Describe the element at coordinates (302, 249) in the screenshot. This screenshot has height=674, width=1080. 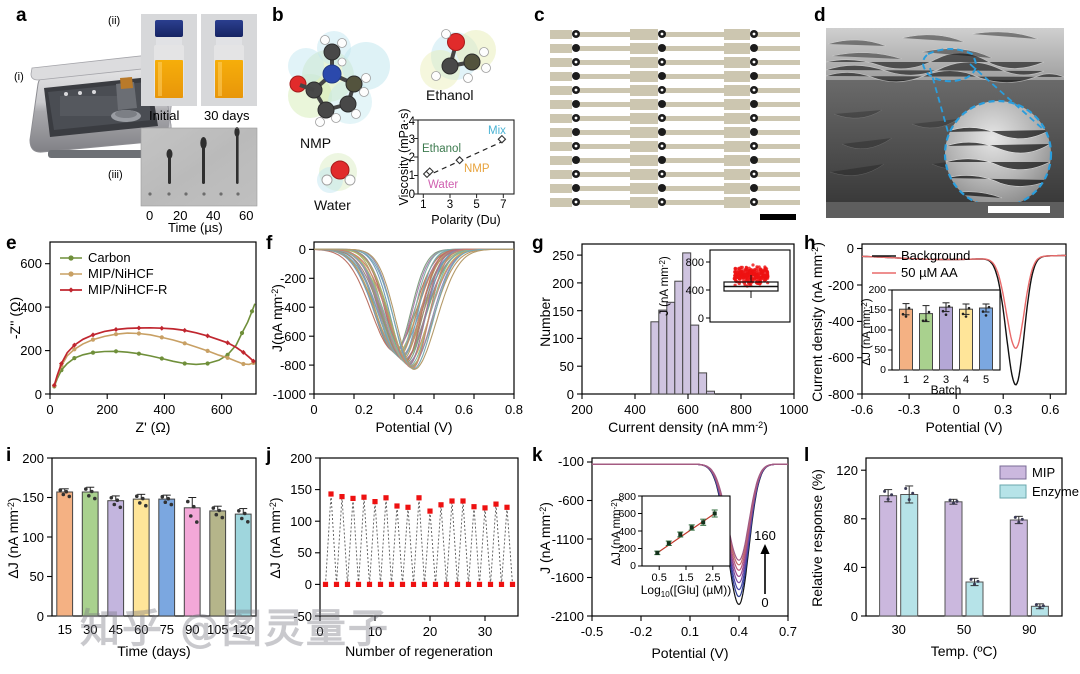
I see `f-ytick-0: 0` at that location.